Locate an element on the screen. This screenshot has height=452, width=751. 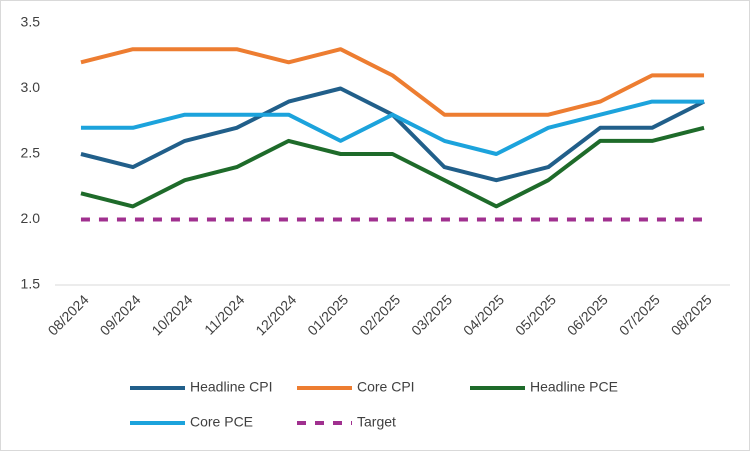
y-tick-label: 2.0 is located at coordinates (31, 218).